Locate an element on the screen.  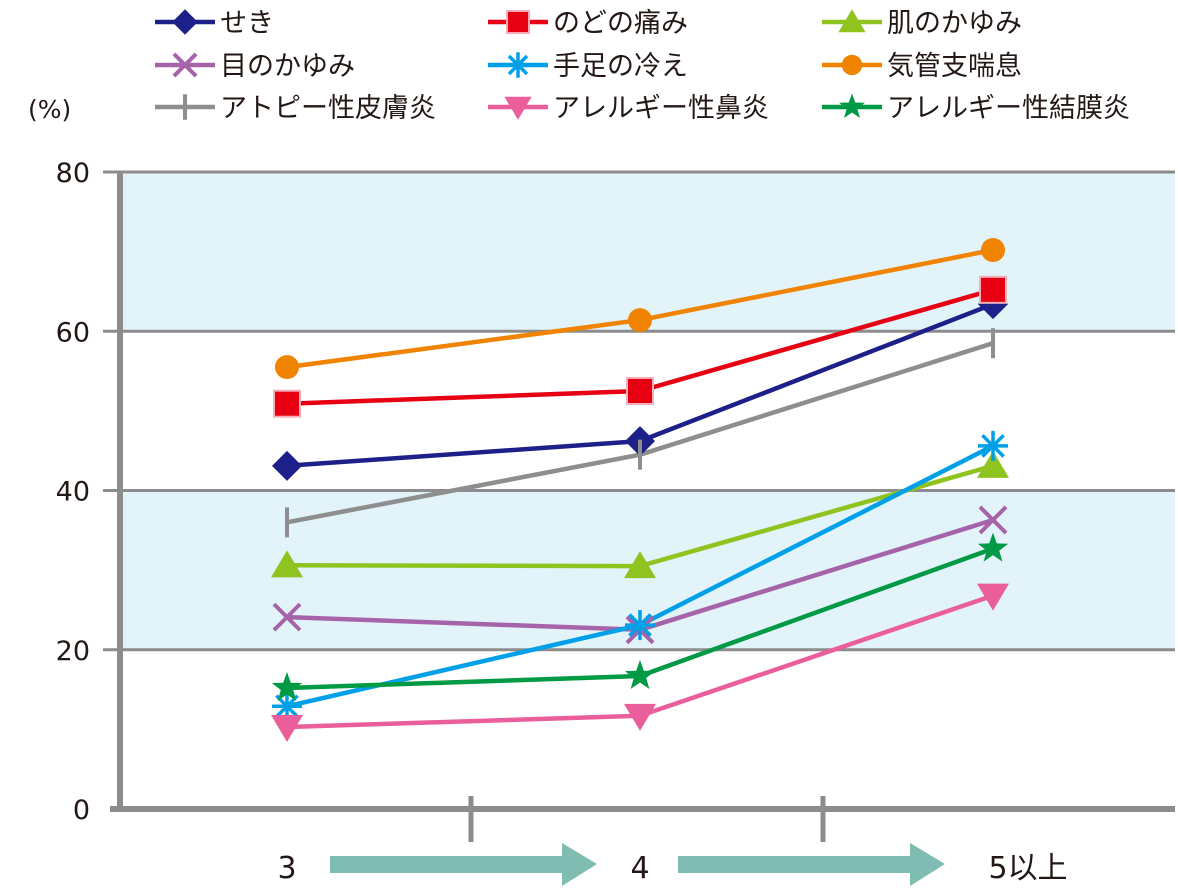
y-tick-label: 40 is located at coordinates (73, 492).